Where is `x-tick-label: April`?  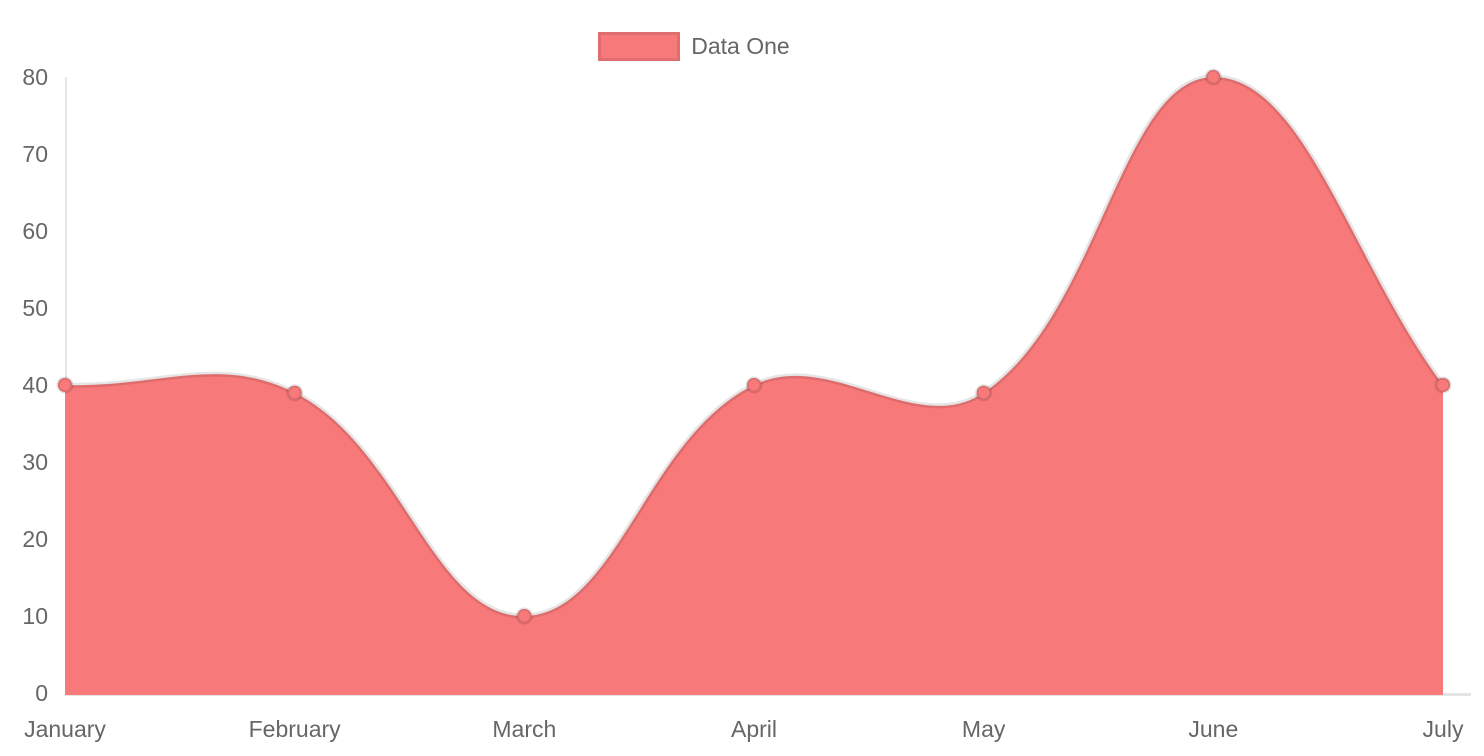
x-tick-label: April is located at coordinates (753, 729).